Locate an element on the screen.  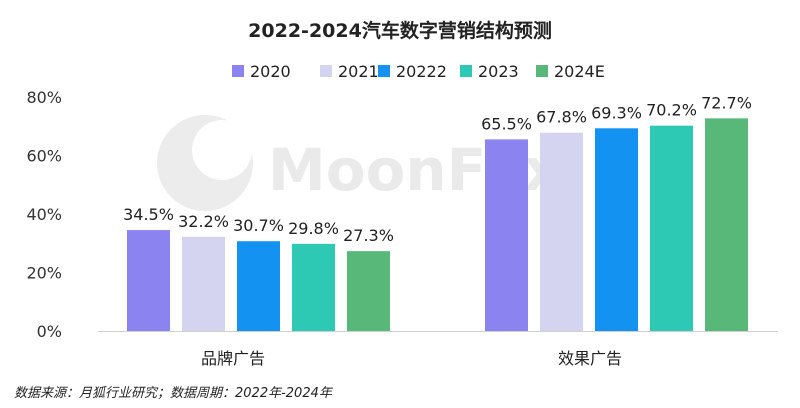
y-axis: 0% 20% 40% 60% 80% is located at coordinates (44, 214).